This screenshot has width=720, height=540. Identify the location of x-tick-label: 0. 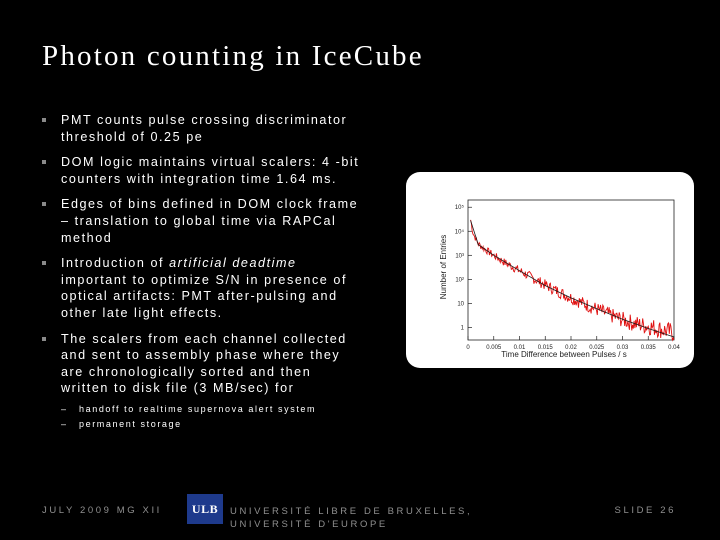
(468, 348).